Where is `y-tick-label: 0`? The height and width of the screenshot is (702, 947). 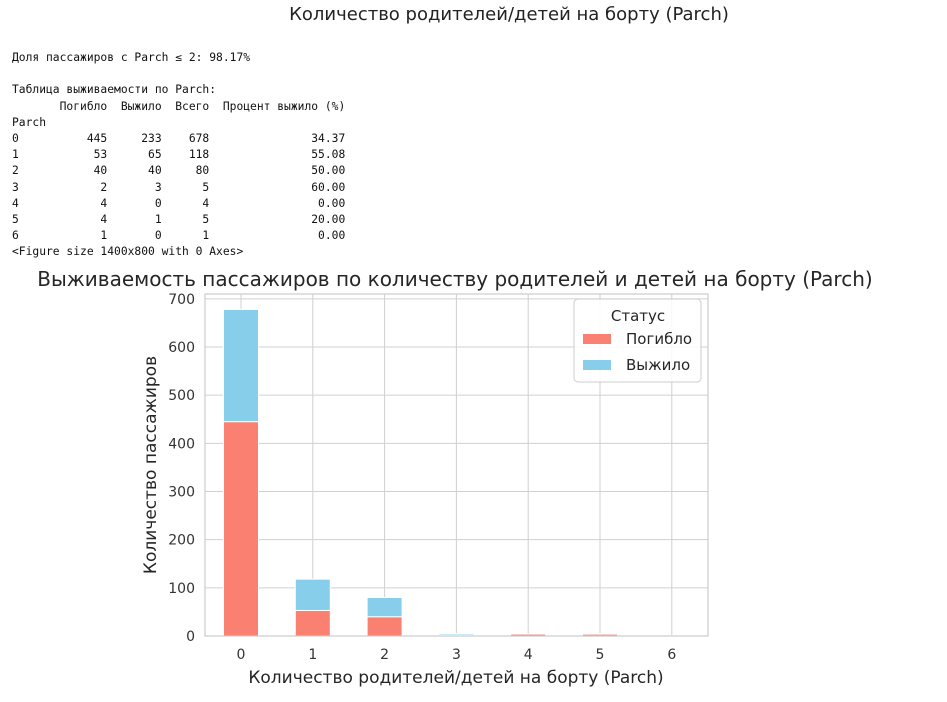
y-tick-label: 0 is located at coordinates (190, 637).